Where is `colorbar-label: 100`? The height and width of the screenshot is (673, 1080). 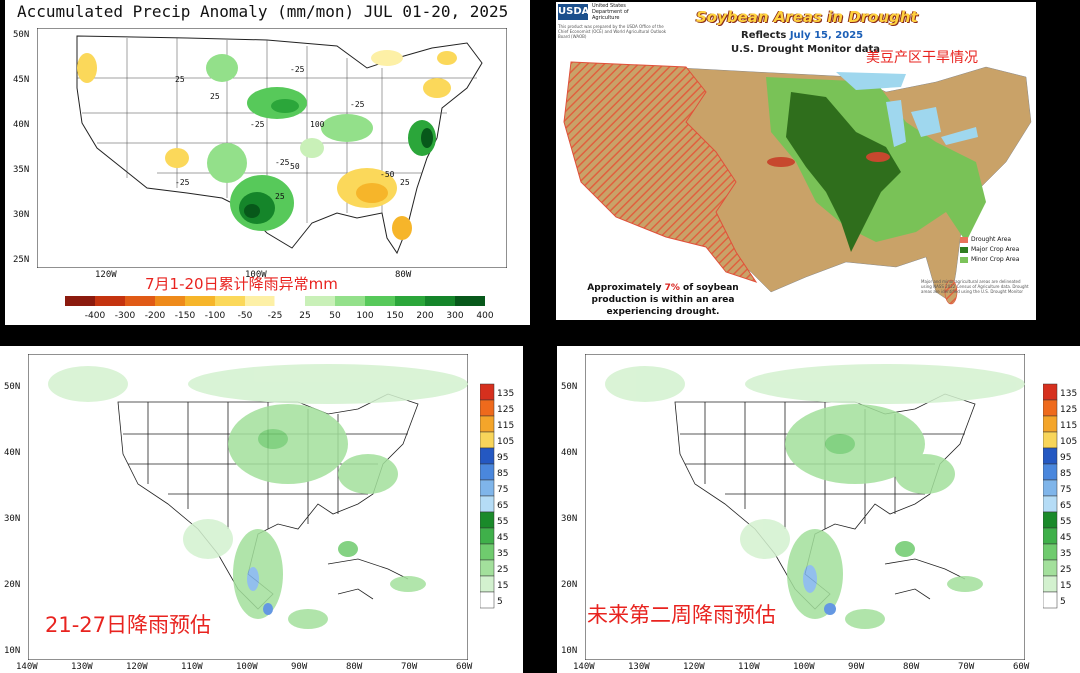 colorbar-label: 100 is located at coordinates (364, 316).